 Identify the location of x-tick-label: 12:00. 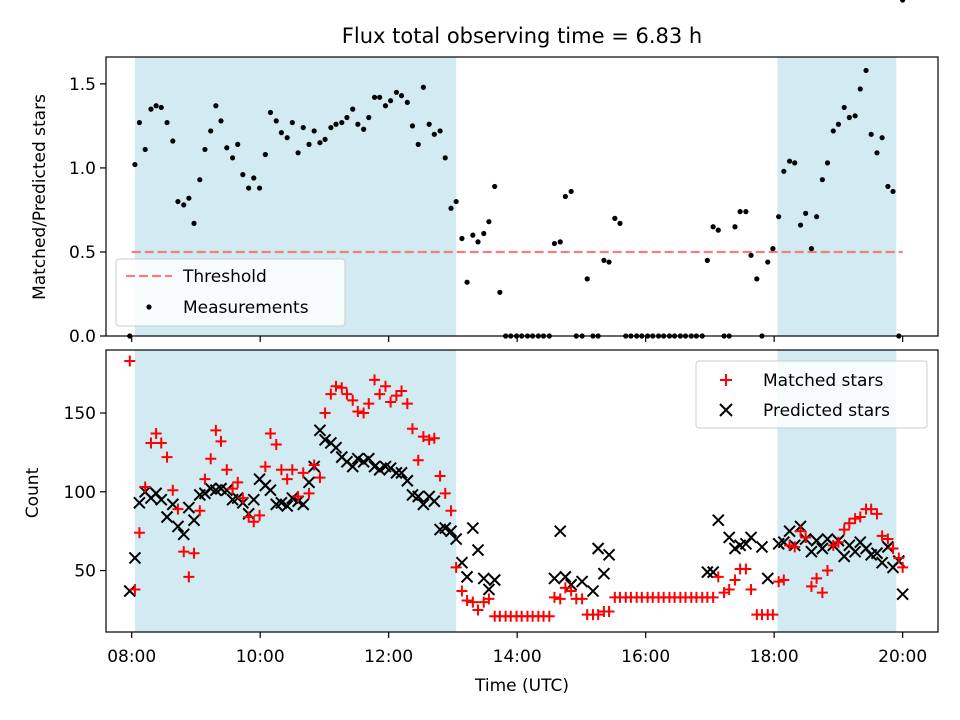
(388, 657).